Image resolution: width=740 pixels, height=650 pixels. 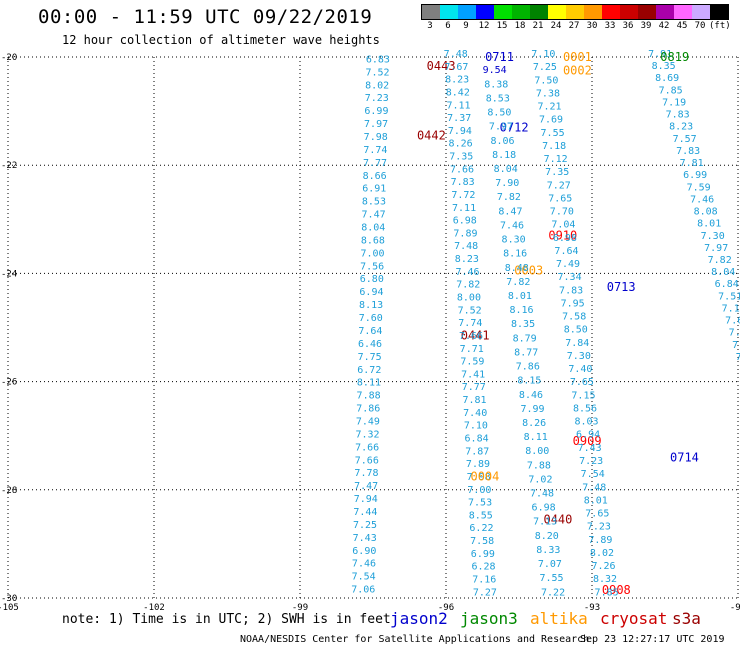 I want to click on wave-height-value: 7.12, so click(x=556, y=159).